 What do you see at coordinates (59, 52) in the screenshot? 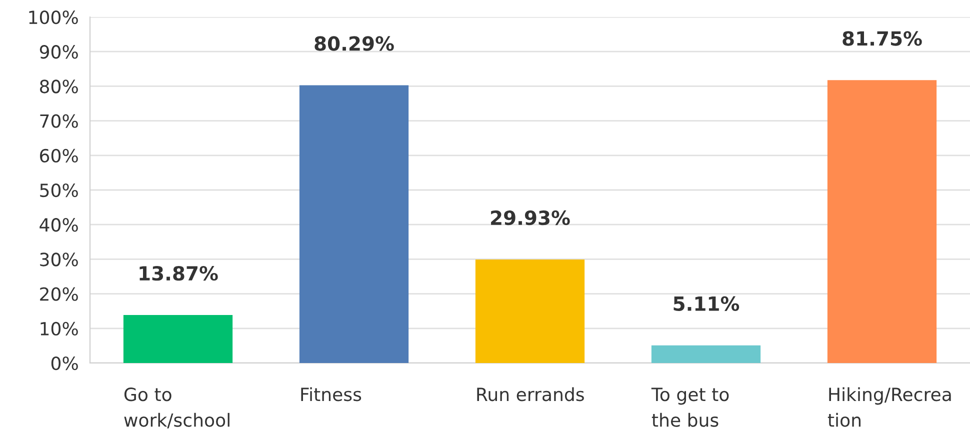
I see `y-tick-label: 90%` at bounding box center [59, 52].